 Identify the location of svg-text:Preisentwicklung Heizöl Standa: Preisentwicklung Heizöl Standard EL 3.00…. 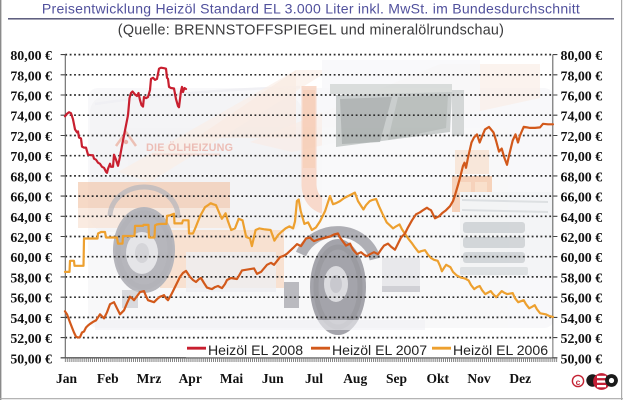
(311, 9).